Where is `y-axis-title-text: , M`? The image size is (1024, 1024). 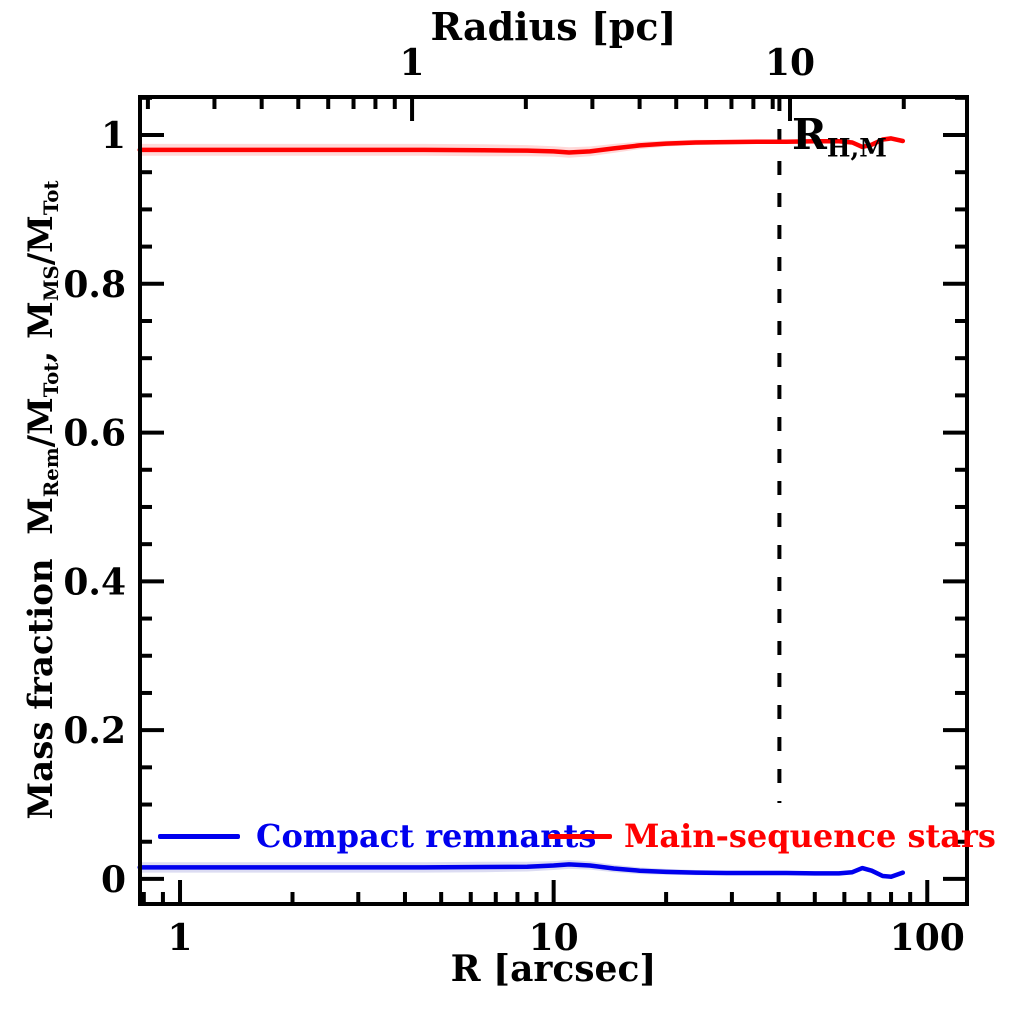
y-axis-title-text: , M is located at coordinates (41, 332).